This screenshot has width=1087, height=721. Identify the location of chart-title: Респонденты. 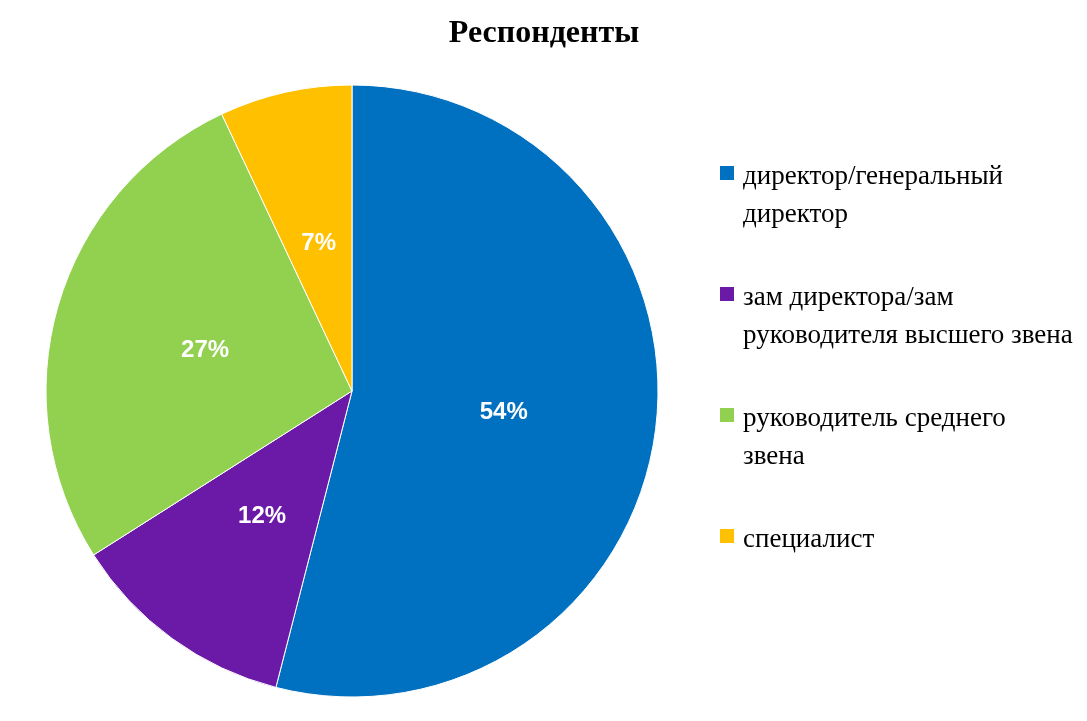
(544, 31).